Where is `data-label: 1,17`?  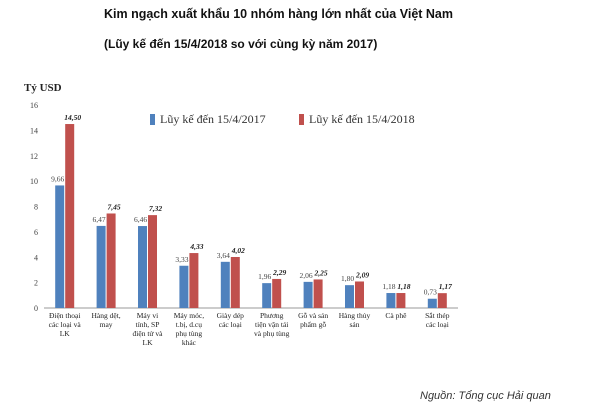
data-label: 1,17 is located at coordinates (445, 286).